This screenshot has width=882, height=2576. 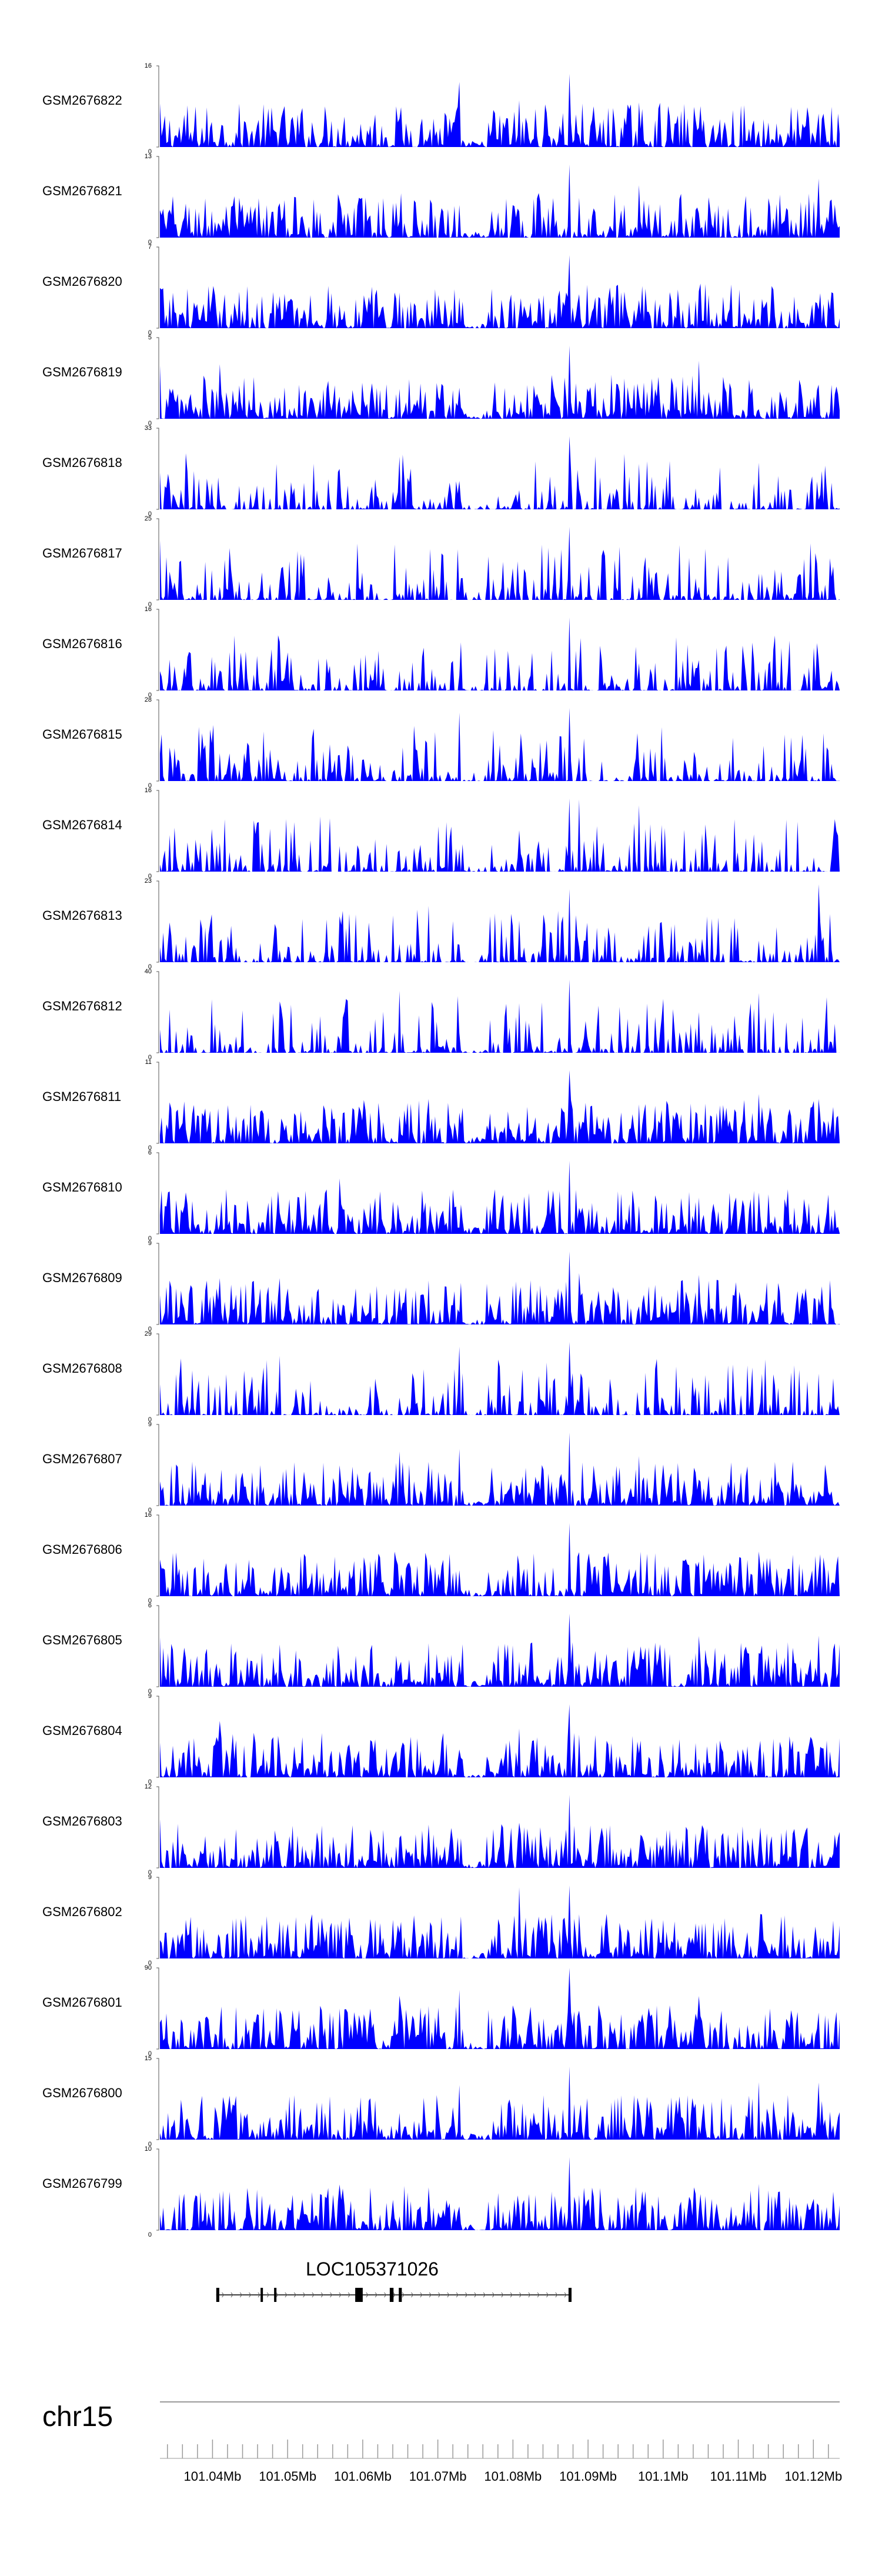 What do you see at coordinates (150, 1605) in the screenshot?
I see `y-max-label: 6` at bounding box center [150, 1605].